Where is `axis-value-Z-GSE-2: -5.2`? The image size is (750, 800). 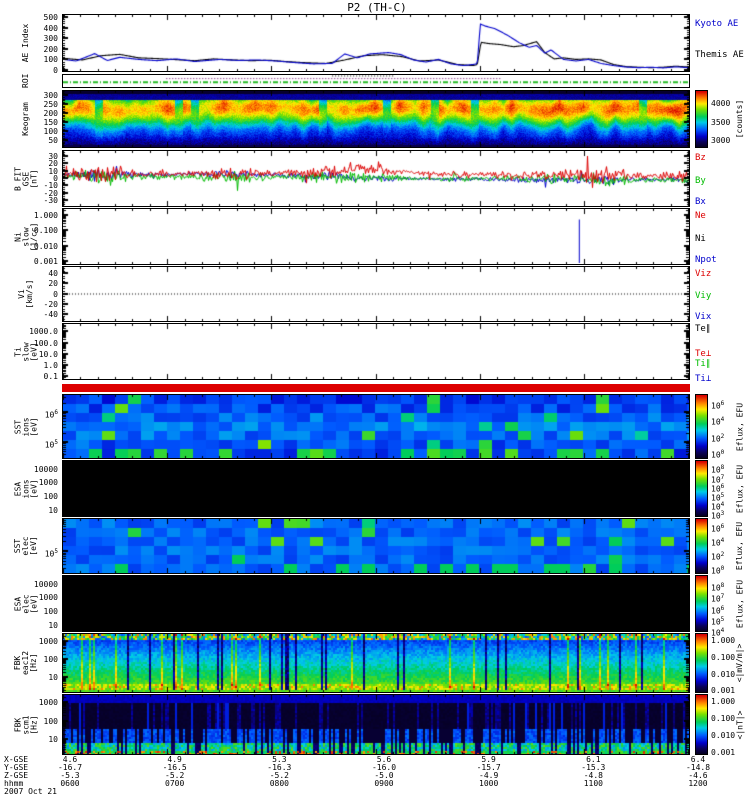 axis-value-Z-GSE-2: -5.2 is located at coordinates (279, 775).